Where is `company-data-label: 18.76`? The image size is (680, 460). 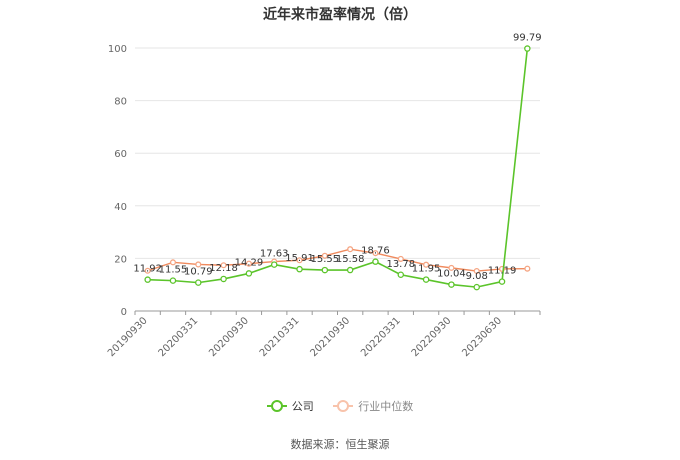 company-data-label: 18.76 is located at coordinates (375, 251).